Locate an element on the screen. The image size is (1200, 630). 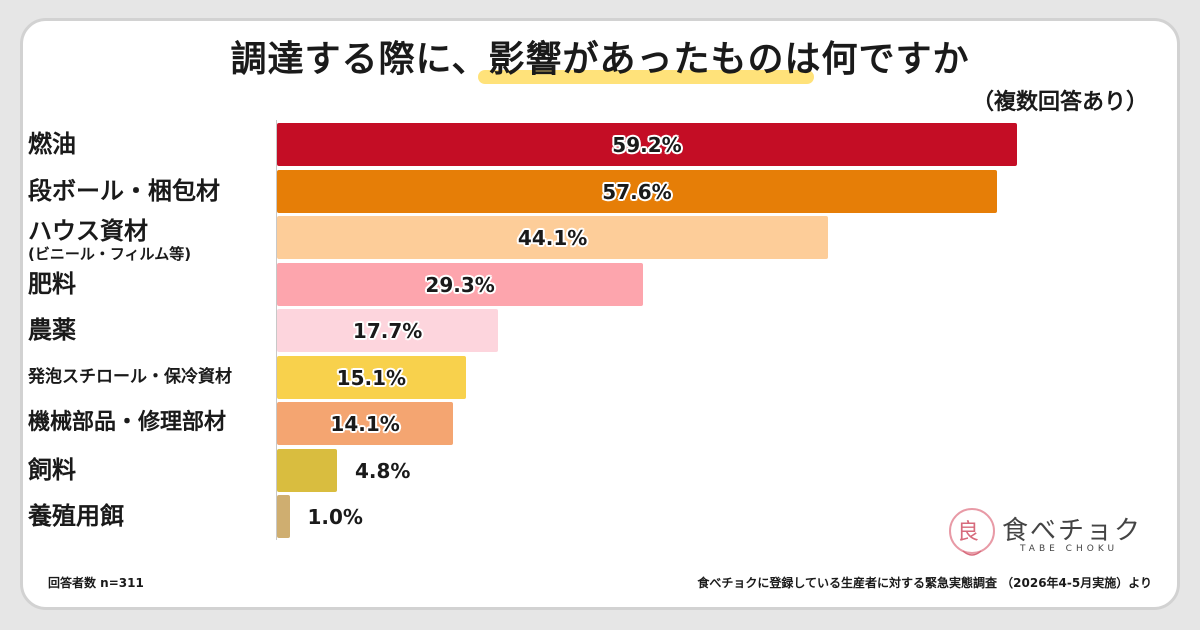
category-name: 肥料 is located at coordinates (52, 283).